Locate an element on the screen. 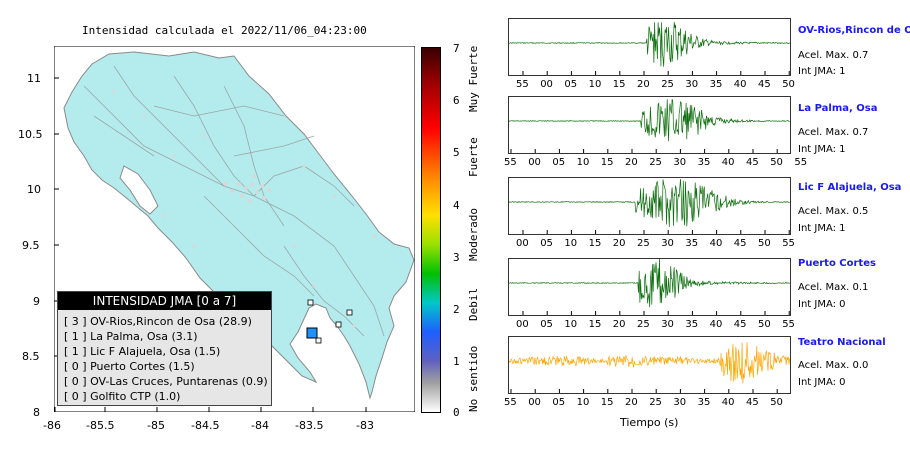 The height and width of the screenshot is (460, 910). epicenter-marker is located at coordinates (312, 333).